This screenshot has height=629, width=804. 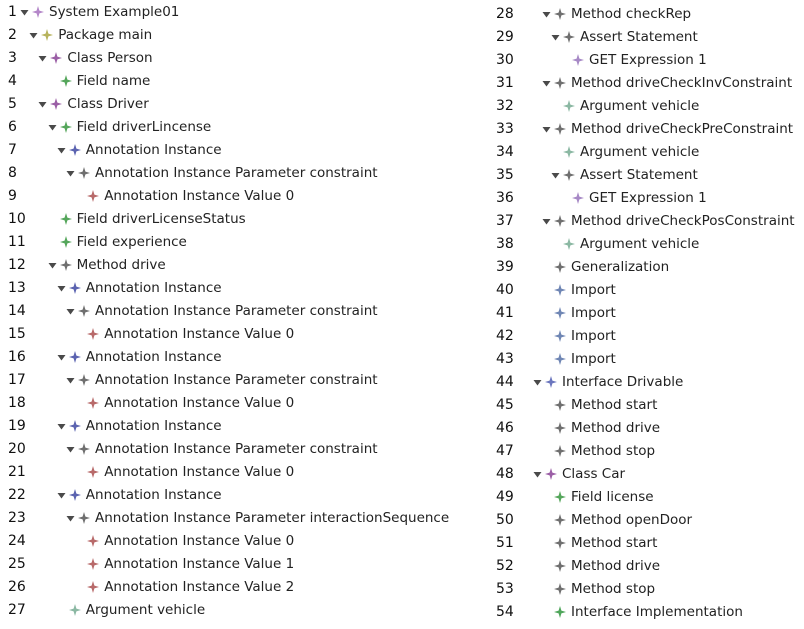 I want to click on tree-row-get-expression-1: 36 GET Expression 1, so click(x=648, y=198).